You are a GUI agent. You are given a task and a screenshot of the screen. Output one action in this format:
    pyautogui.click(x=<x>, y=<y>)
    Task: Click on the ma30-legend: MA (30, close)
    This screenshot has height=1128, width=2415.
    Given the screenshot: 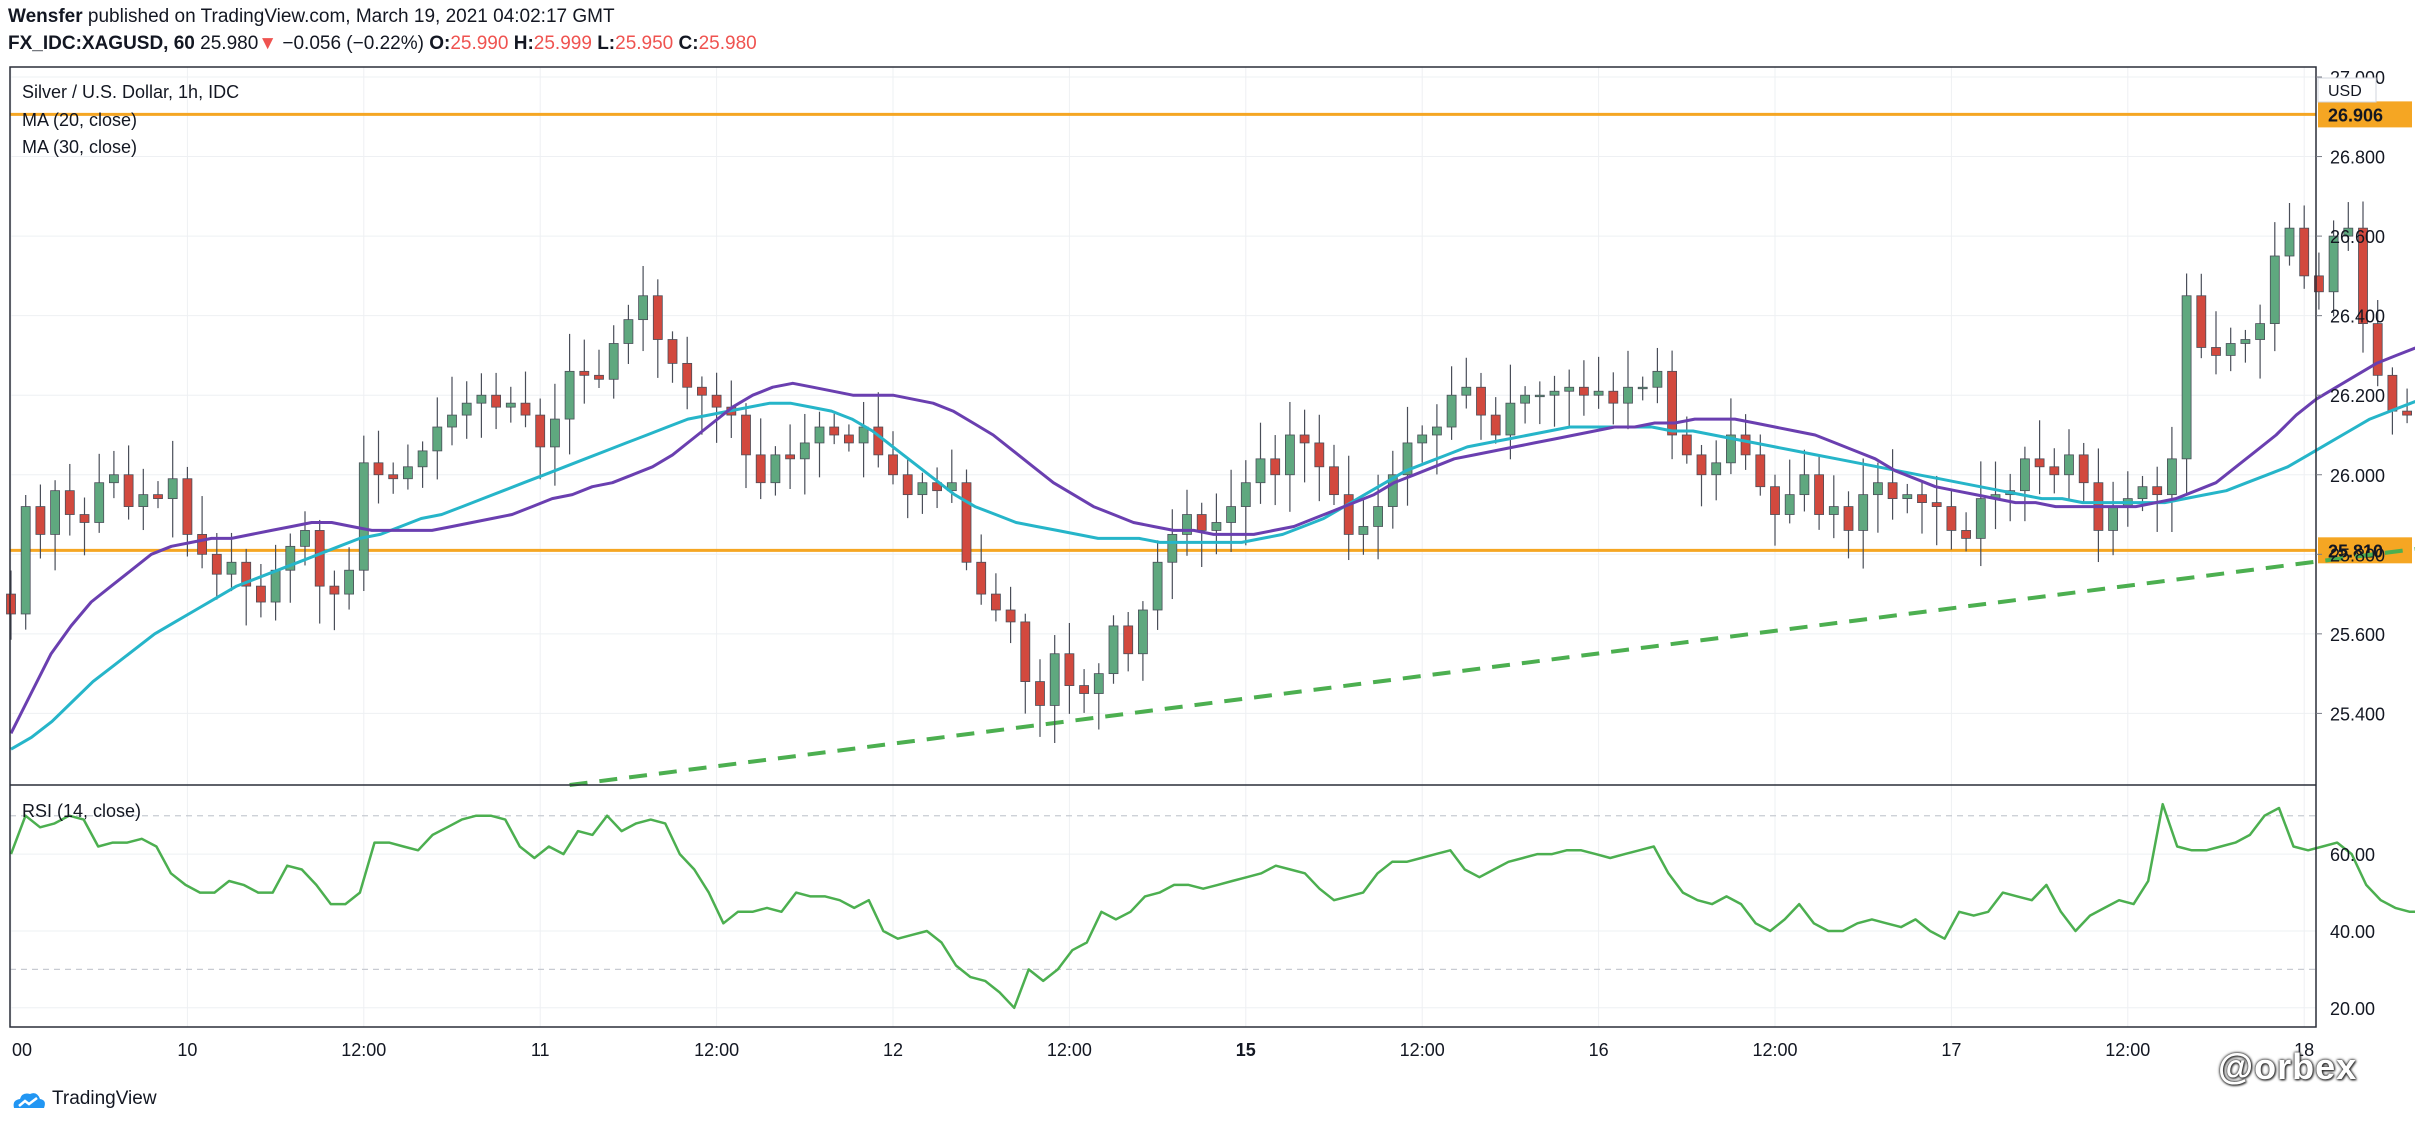 What is the action you would take?
    pyautogui.click(x=80, y=147)
    